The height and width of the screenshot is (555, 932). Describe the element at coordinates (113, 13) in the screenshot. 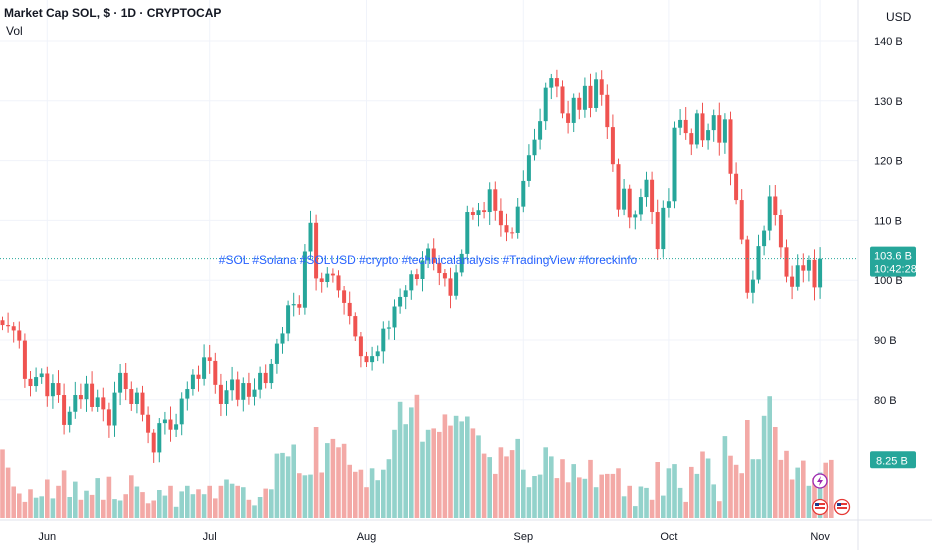

I see `chart-title: Market Cap SOL, $ · 1D · CRYPTOCAP` at that location.